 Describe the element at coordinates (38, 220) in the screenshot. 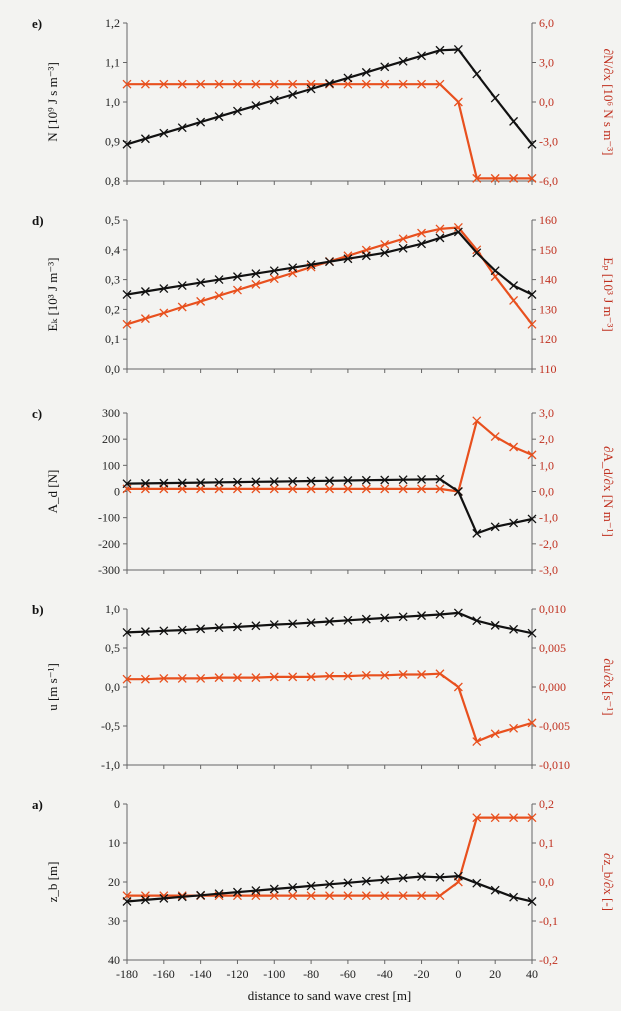

I see `panel-label: d)` at that location.